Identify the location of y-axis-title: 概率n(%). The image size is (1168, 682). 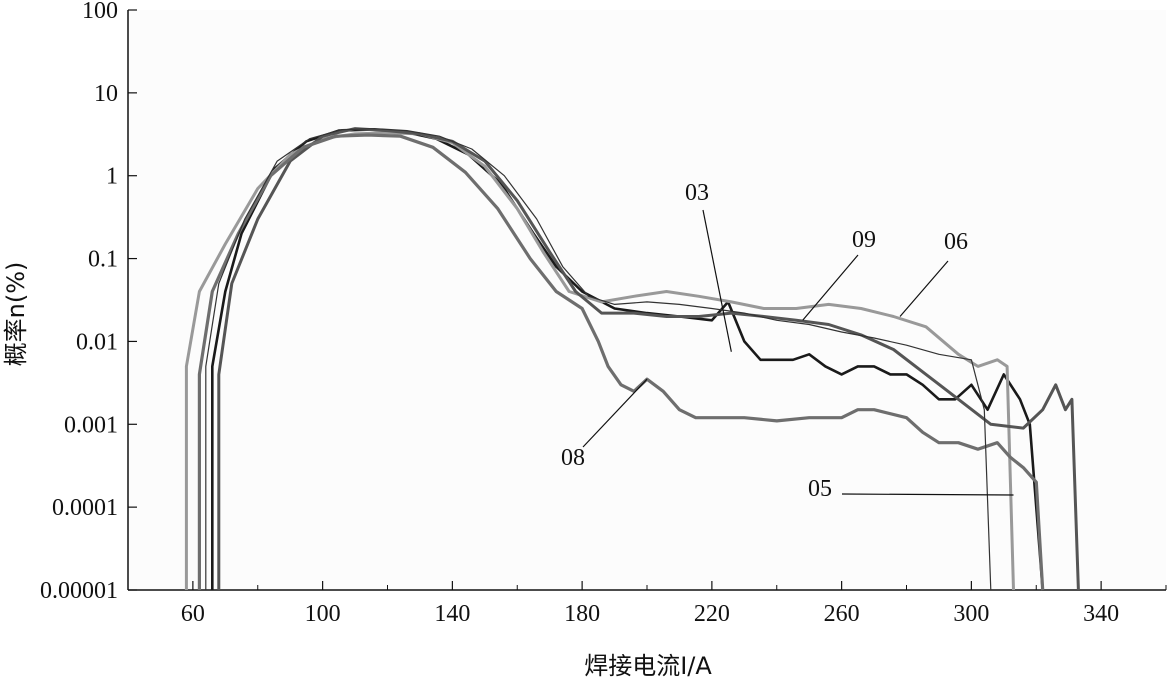
(16, 314).